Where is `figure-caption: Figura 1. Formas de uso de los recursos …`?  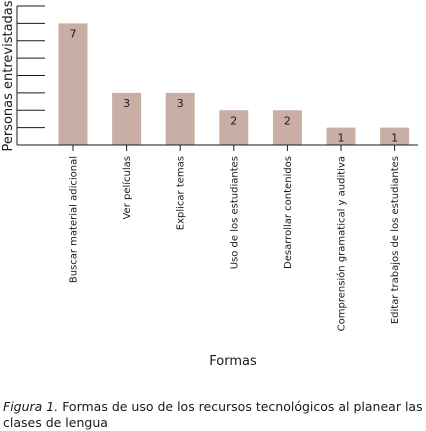
figure-caption: Figura 1. Formas de uso de los recursos … is located at coordinates (213, 415).